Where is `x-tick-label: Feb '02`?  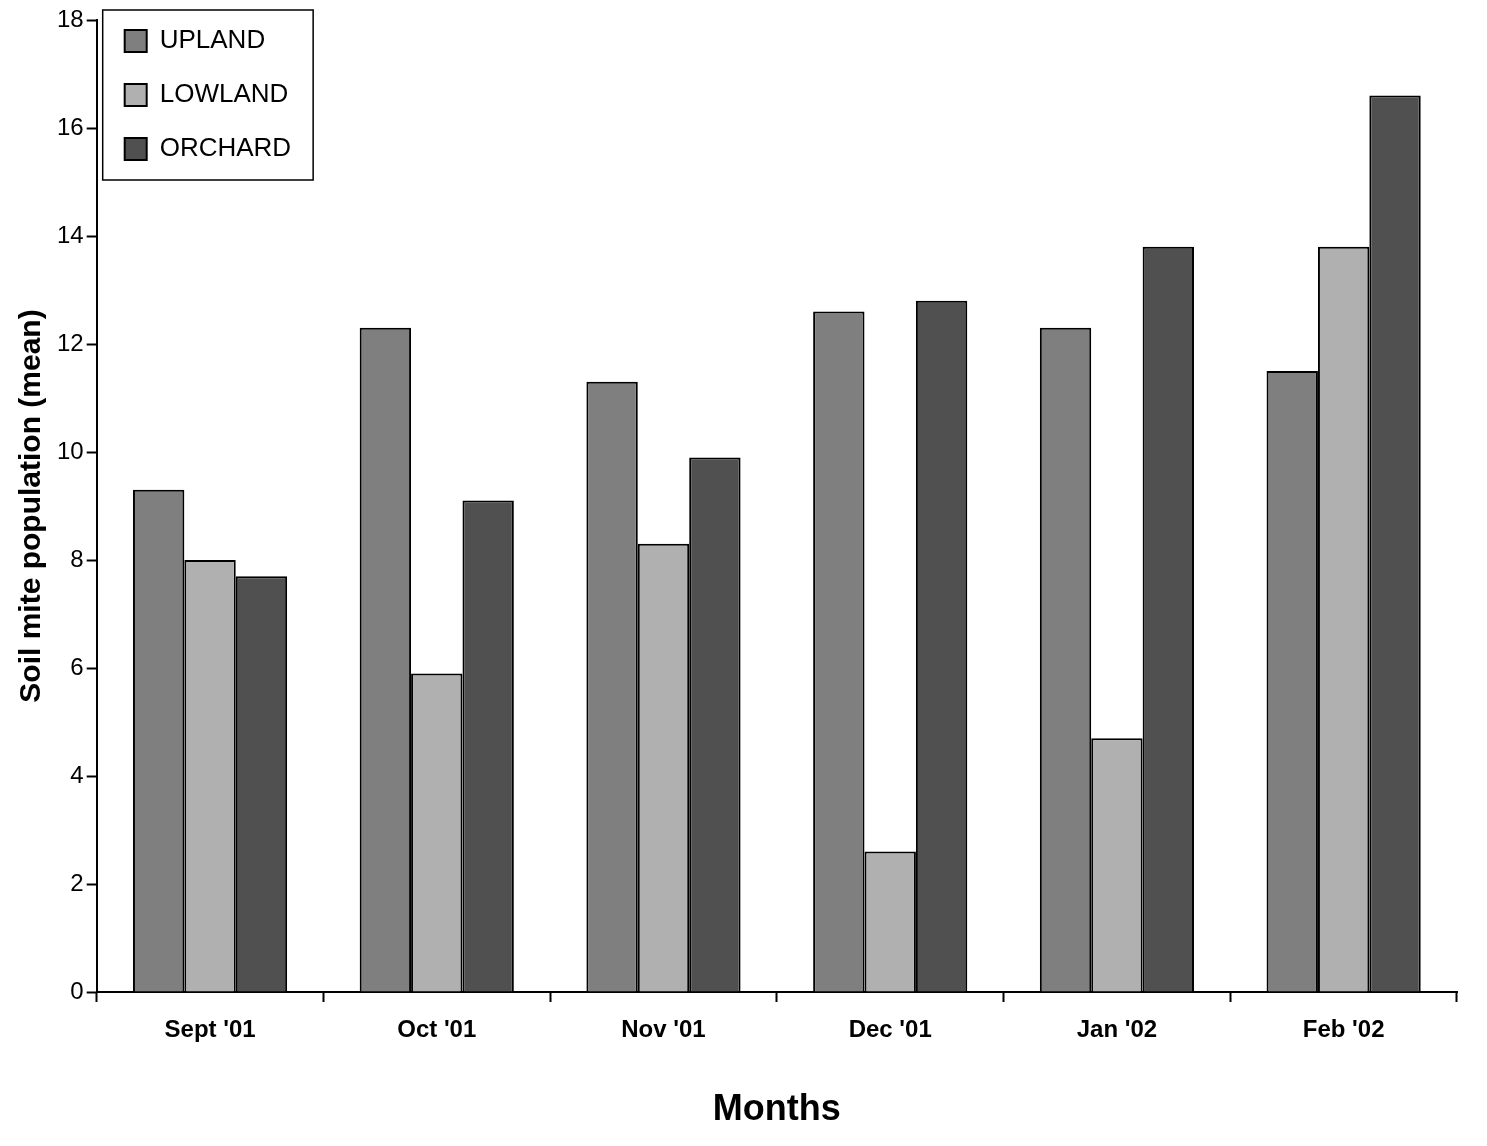
x-tick-label: Feb '02 is located at coordinates (1343, 1029).